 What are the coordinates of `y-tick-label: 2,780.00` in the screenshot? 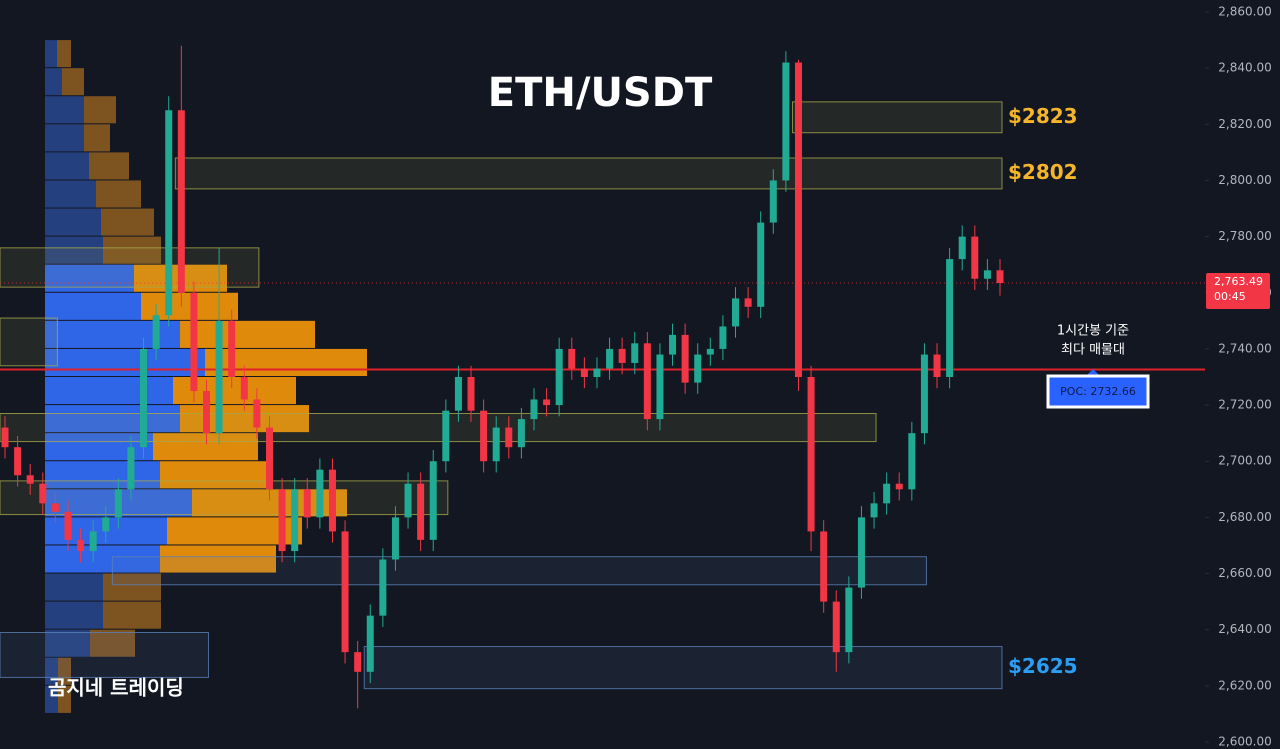 It's located at (1244, 236).